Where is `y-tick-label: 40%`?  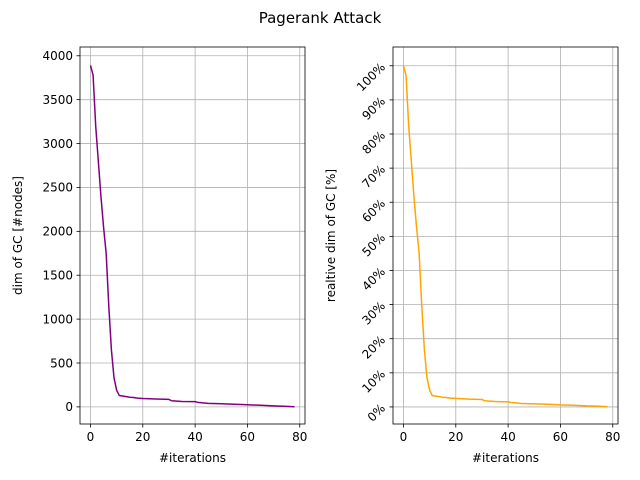
y-tick-label: 40% is located at coordinates (373, 279).